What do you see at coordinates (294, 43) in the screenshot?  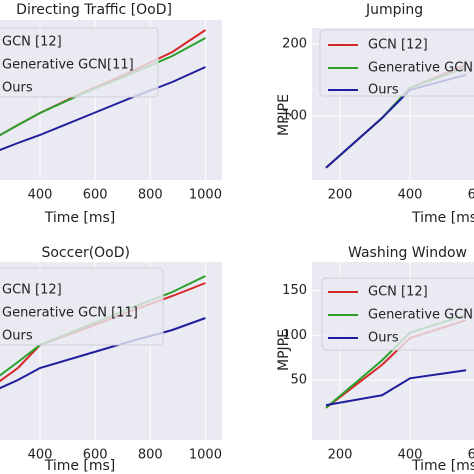 I see `y-tick-label: 200` at bounding box center [294, 43].